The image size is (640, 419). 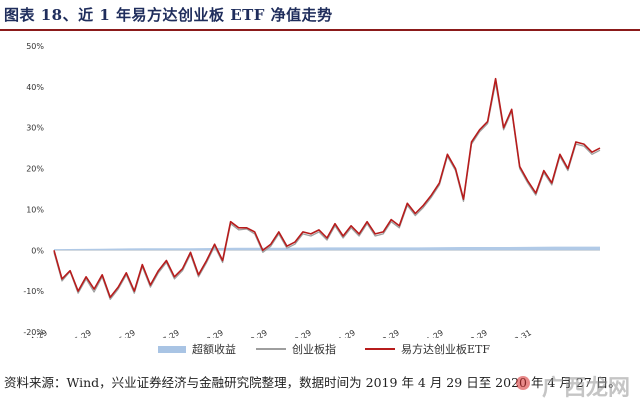 What do you see at coordinates (335, 333) in the screenshot?
I see `x-tick-label: 2019-11-29` at bounding box center [335, 333].